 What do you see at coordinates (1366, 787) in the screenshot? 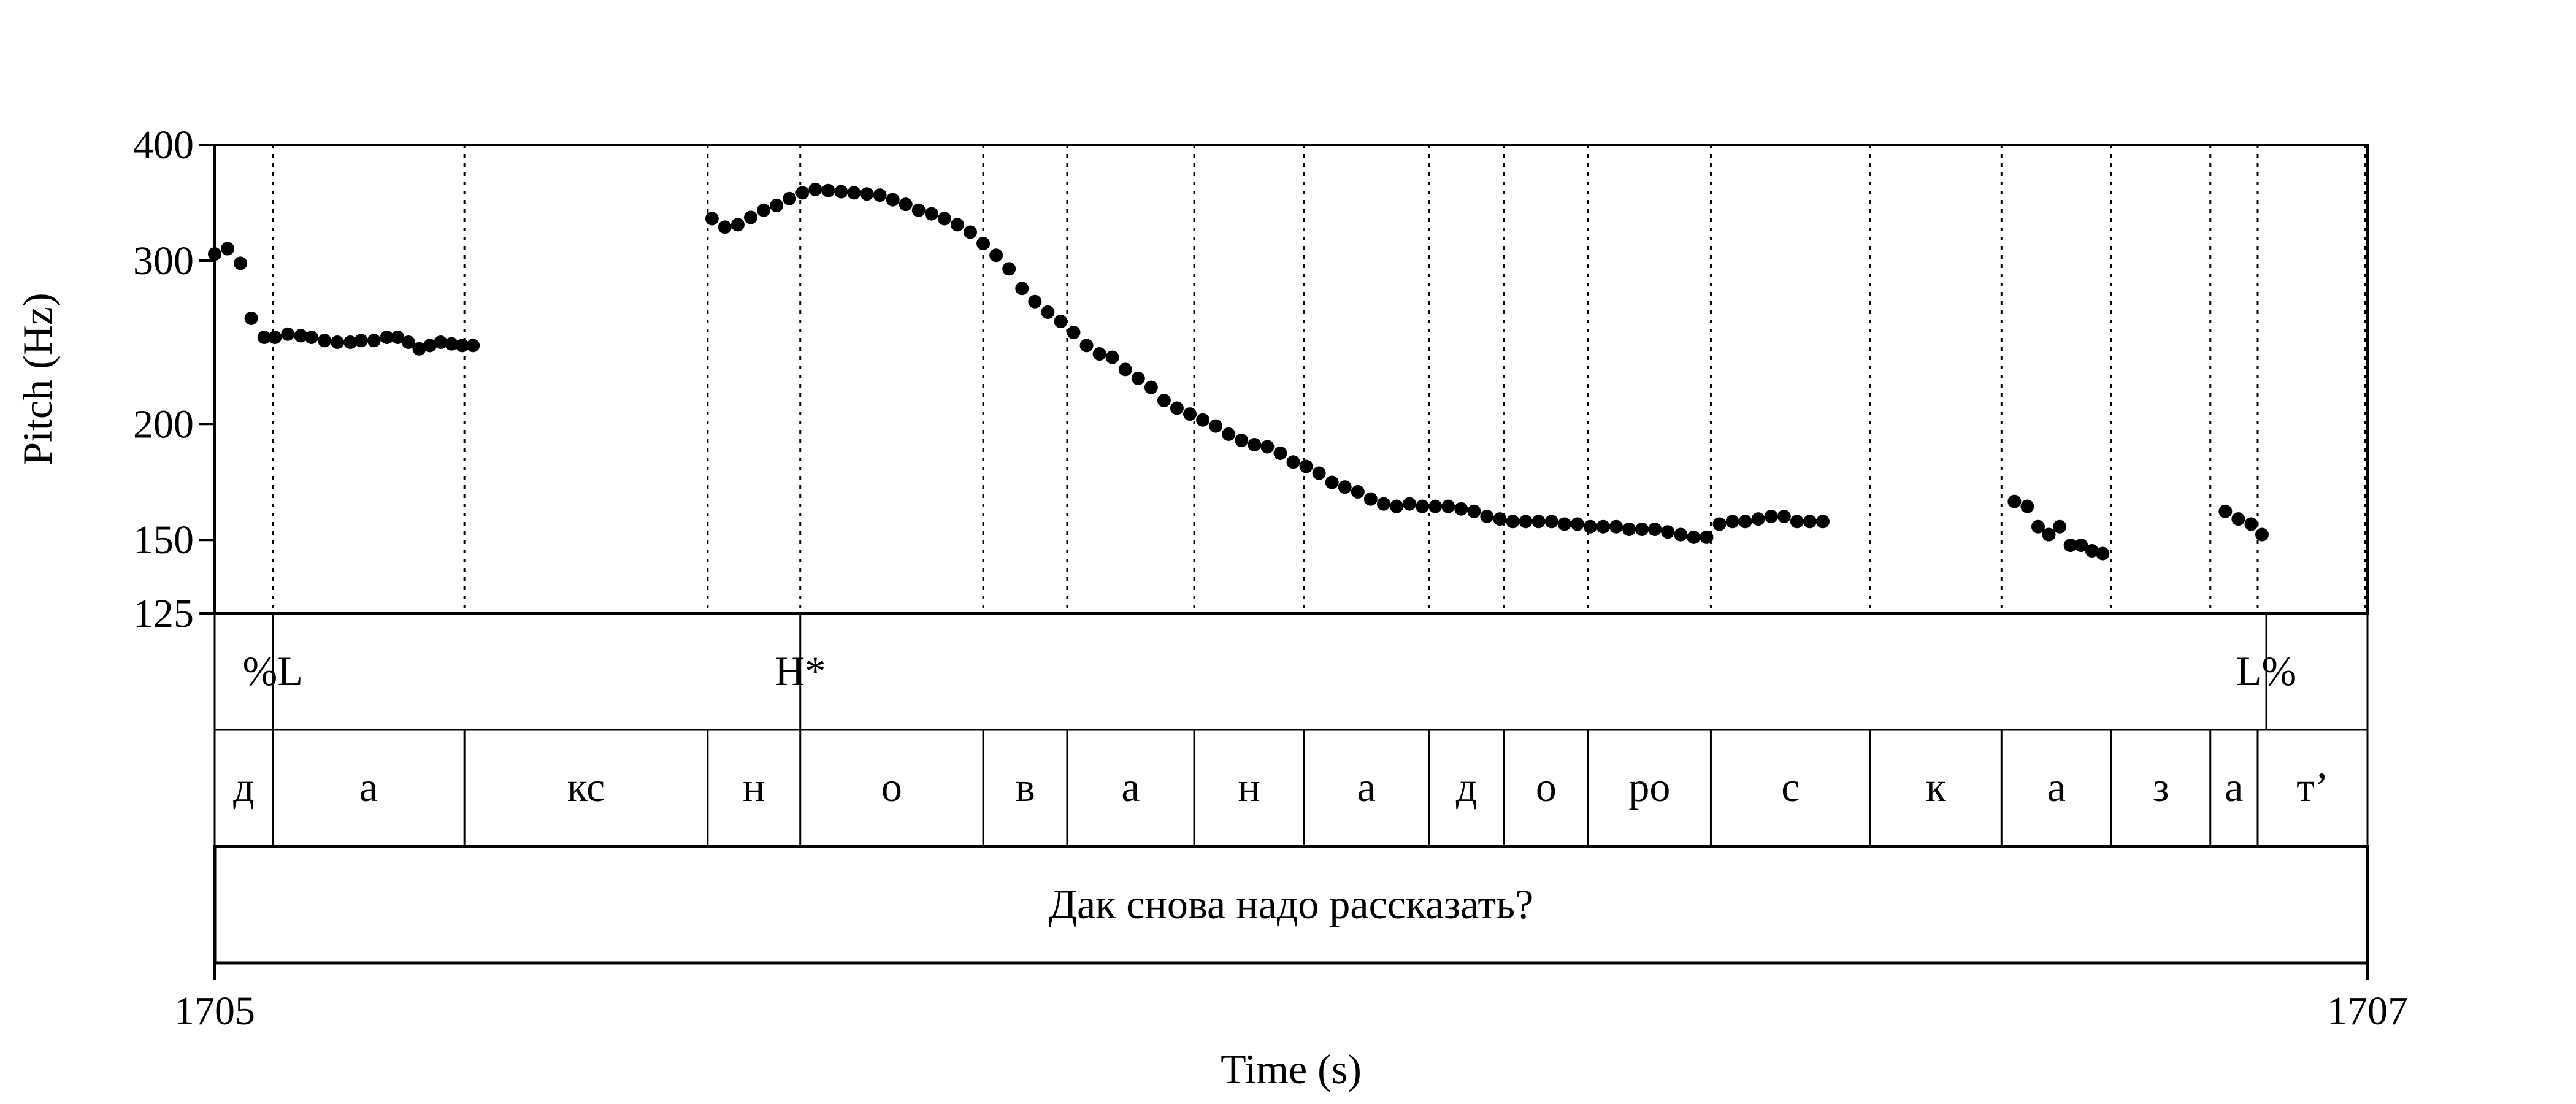
I see `segment-label-8: а` at bounding box center [1366, 787].